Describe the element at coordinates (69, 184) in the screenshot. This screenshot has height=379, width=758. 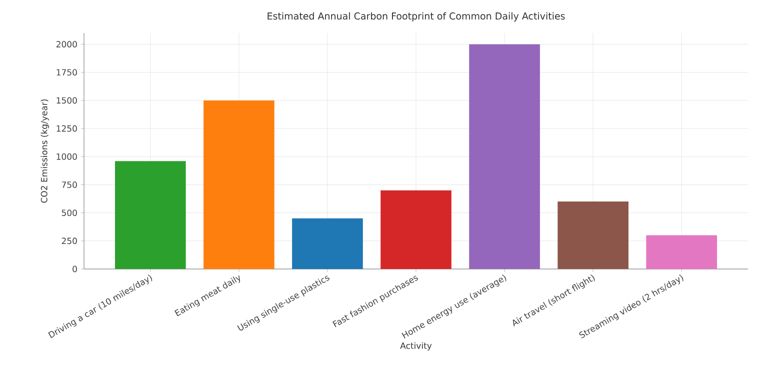
I see `y-tick-label: 750` at that location.